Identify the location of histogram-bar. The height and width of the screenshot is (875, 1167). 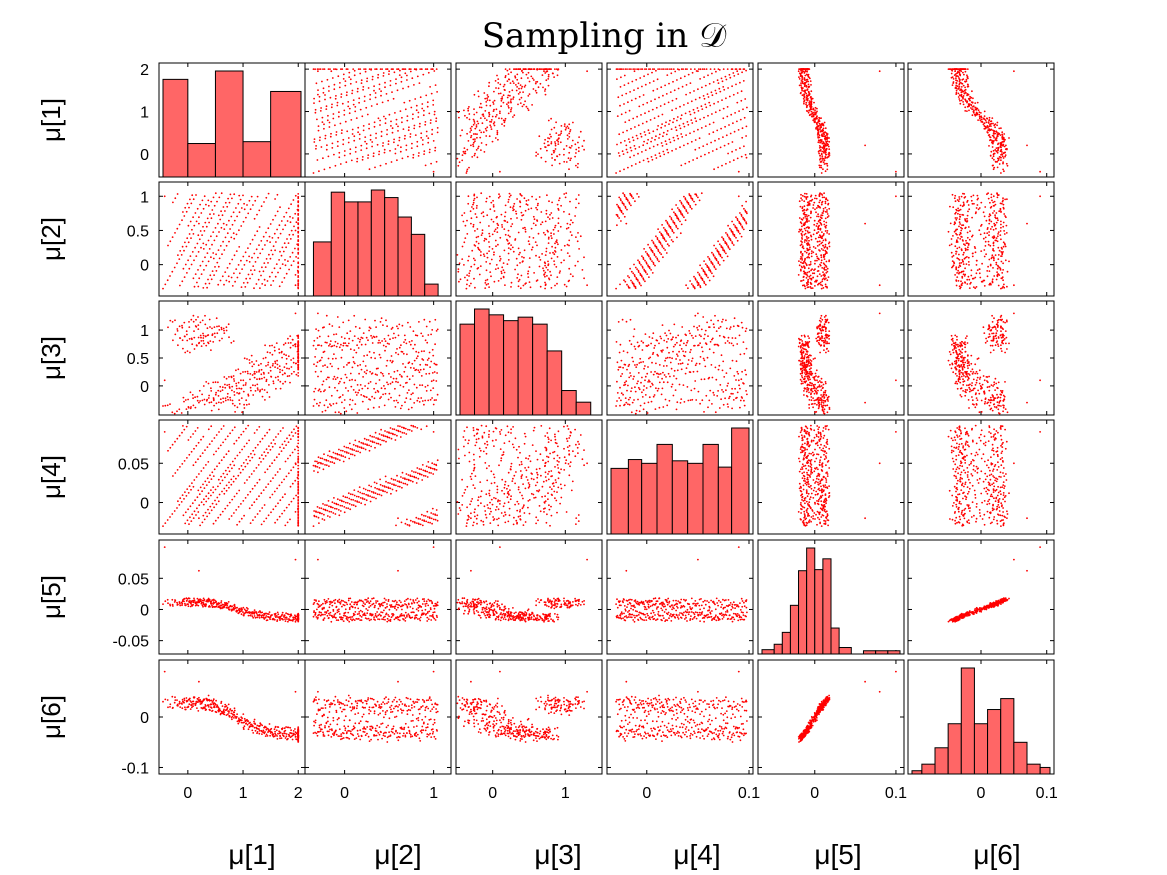
(391, 247).